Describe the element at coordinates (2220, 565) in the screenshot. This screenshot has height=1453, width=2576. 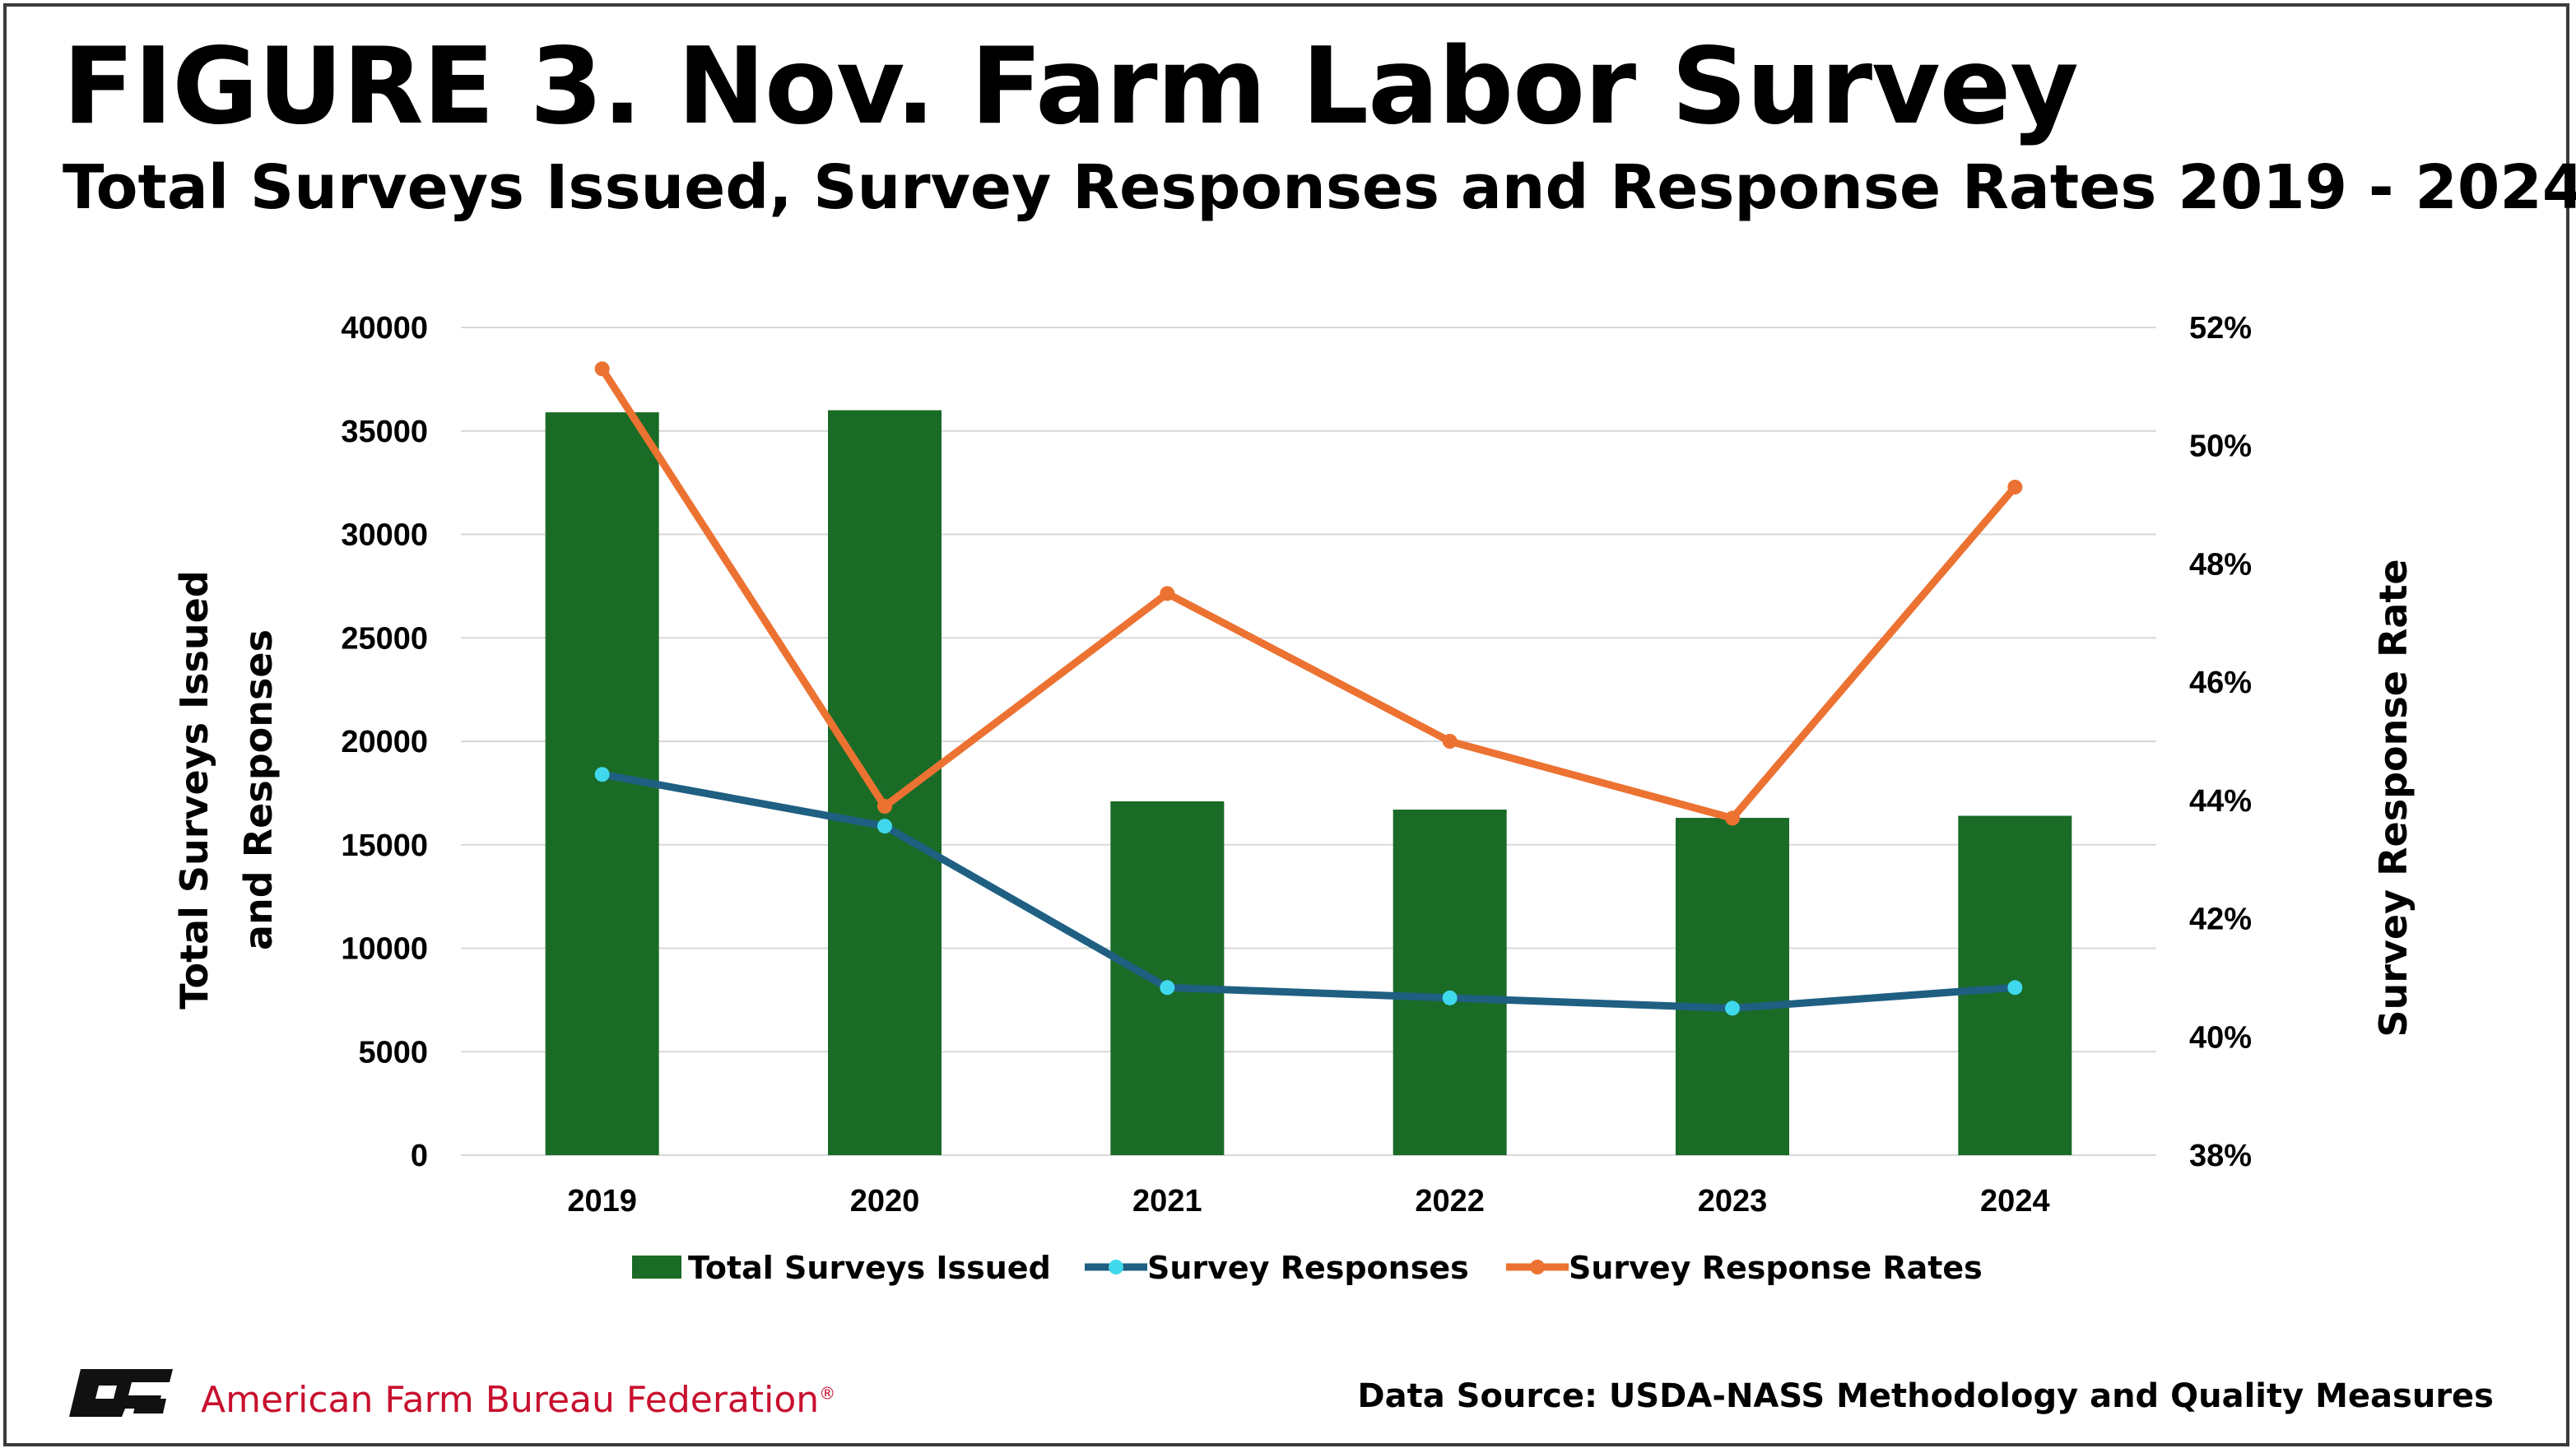
I see `y2-tick-label: 48%` at that location.